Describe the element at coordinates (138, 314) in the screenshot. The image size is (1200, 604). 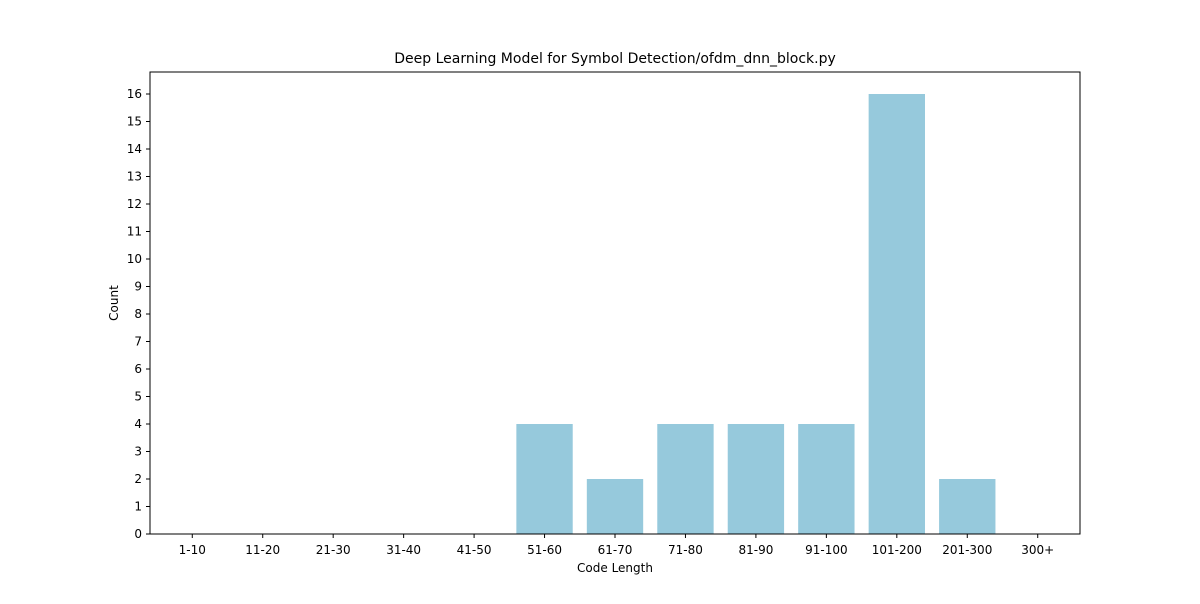
I see `y-tick-label: 8` at that location.